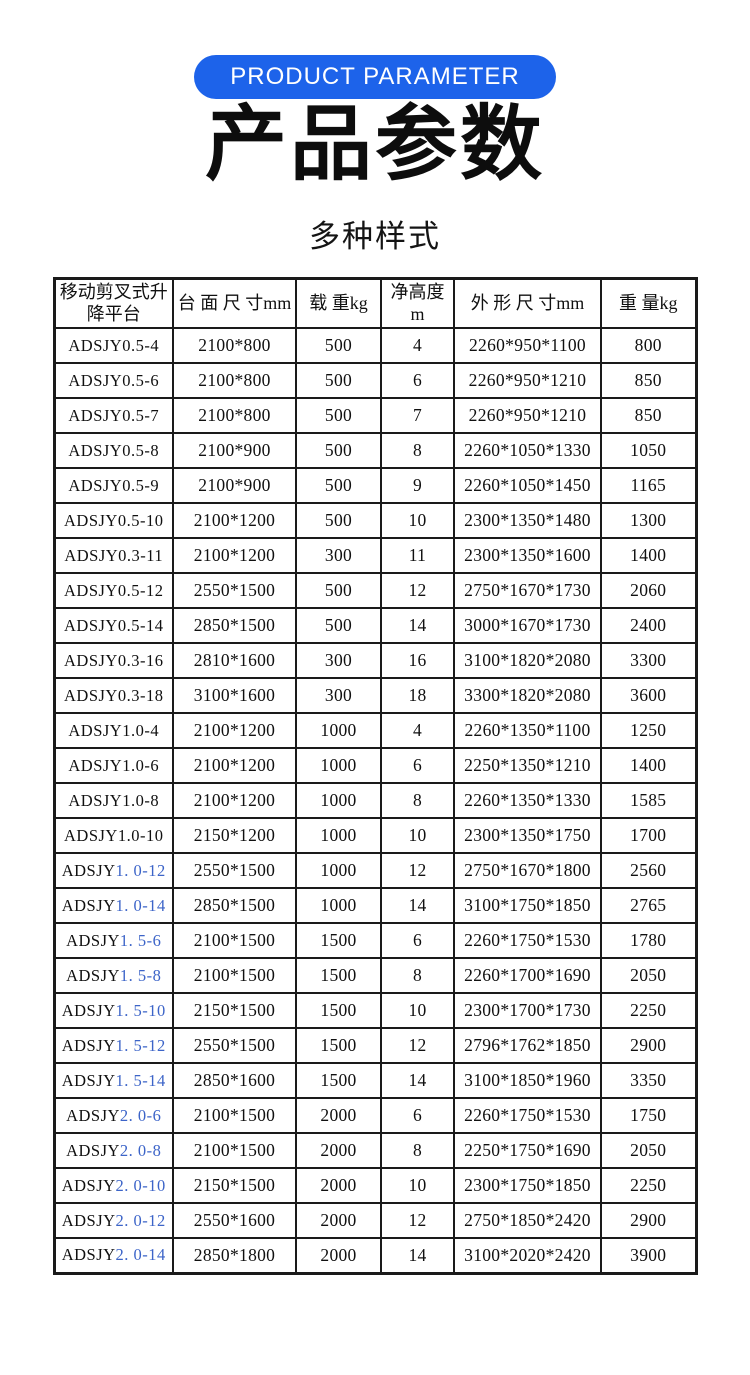  Describe the element at coordinates (527, 591) in the screenshot. I see `outline-size-cell: 2750*1670*1730` at that location.